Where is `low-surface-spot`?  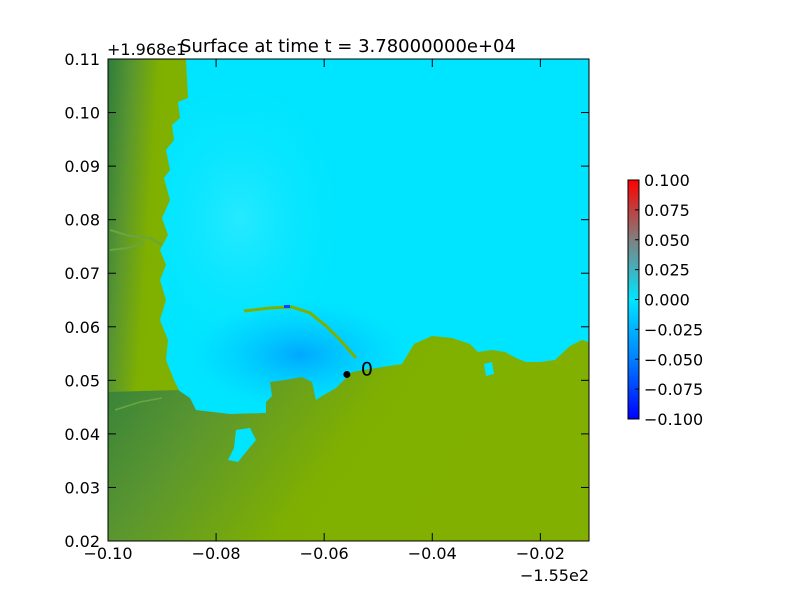 low-surface-spot is located at coordinates (287, 306).